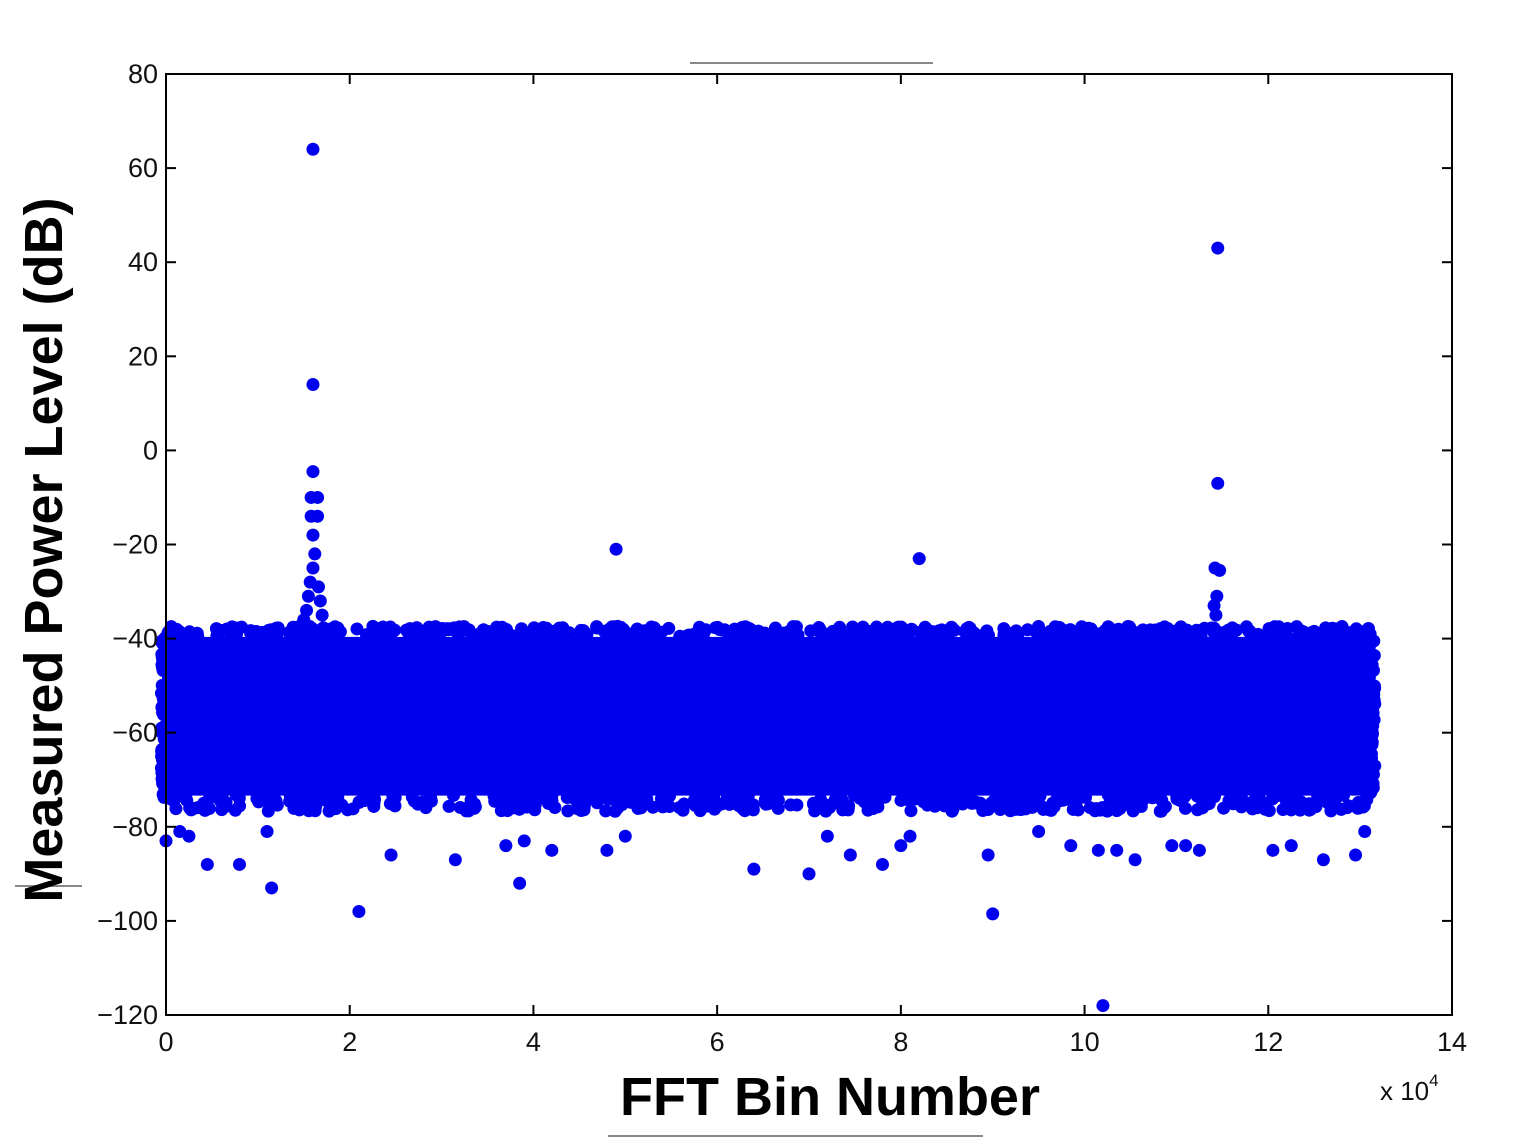 The height and width of the screenshot is (1138, 1538). I want to click on x-tick-label: 12, so click(1268, 1042).